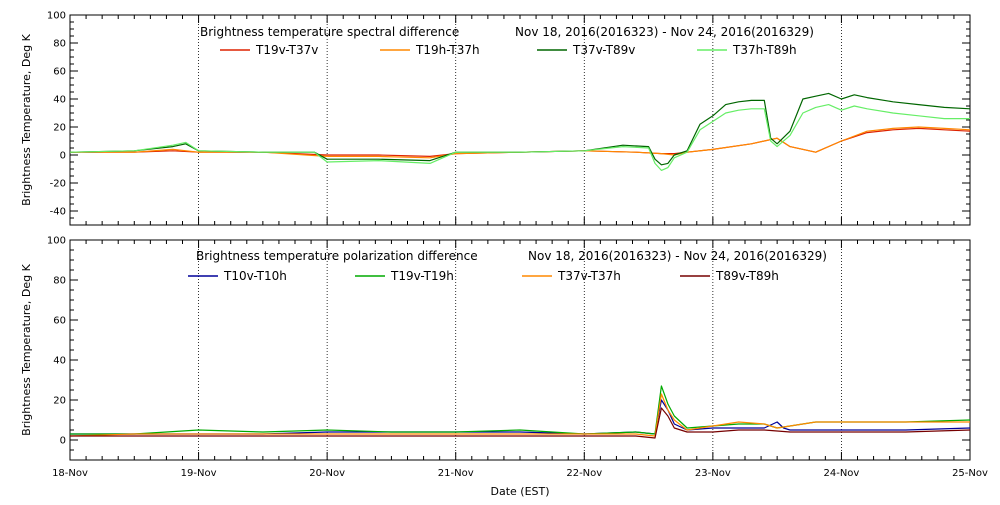 The image size is (1000, 505). Describe the element at coordinates (447, 50) in the screenshot. I see `legend-label: T19h-T37h` at that location.